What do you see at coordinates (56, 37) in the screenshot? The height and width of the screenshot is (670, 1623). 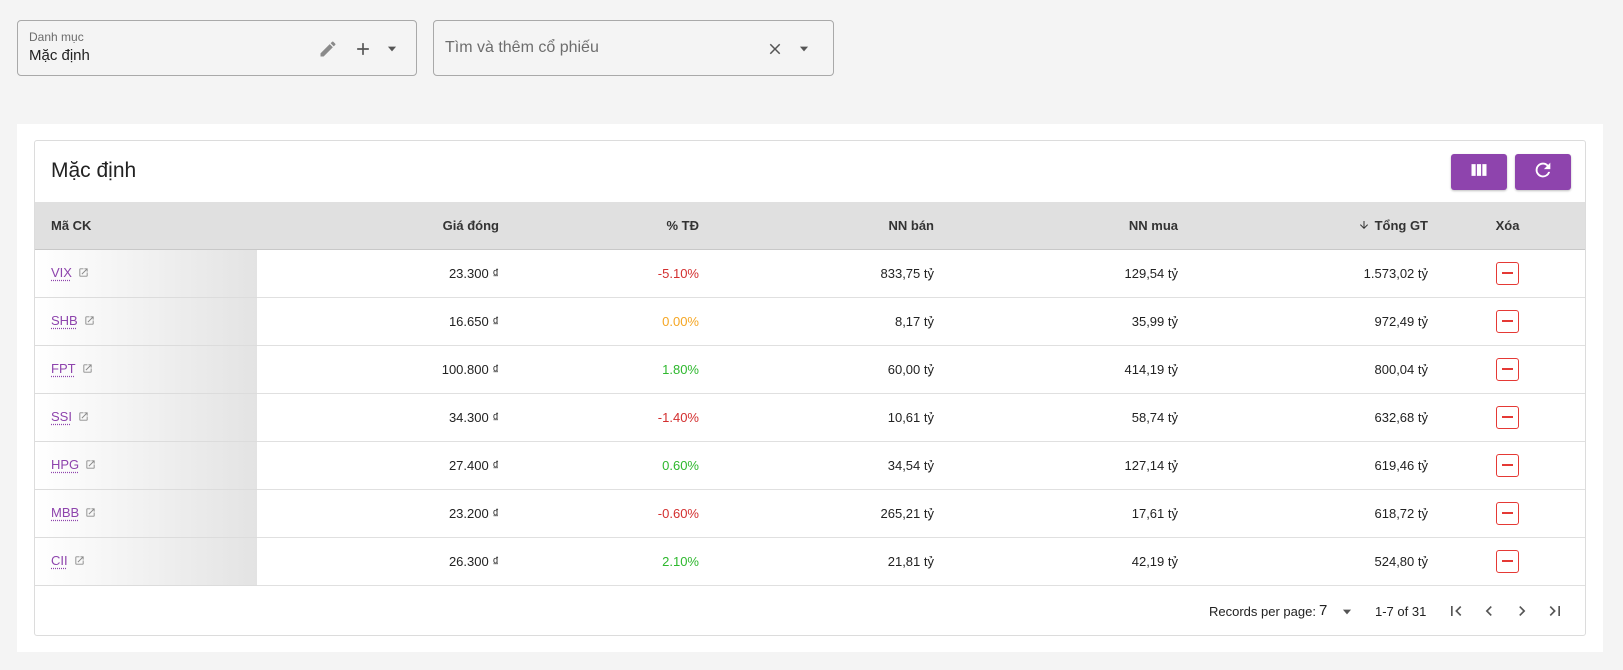 I see `category-label: Danh mục` at bounding box center [56, 37].